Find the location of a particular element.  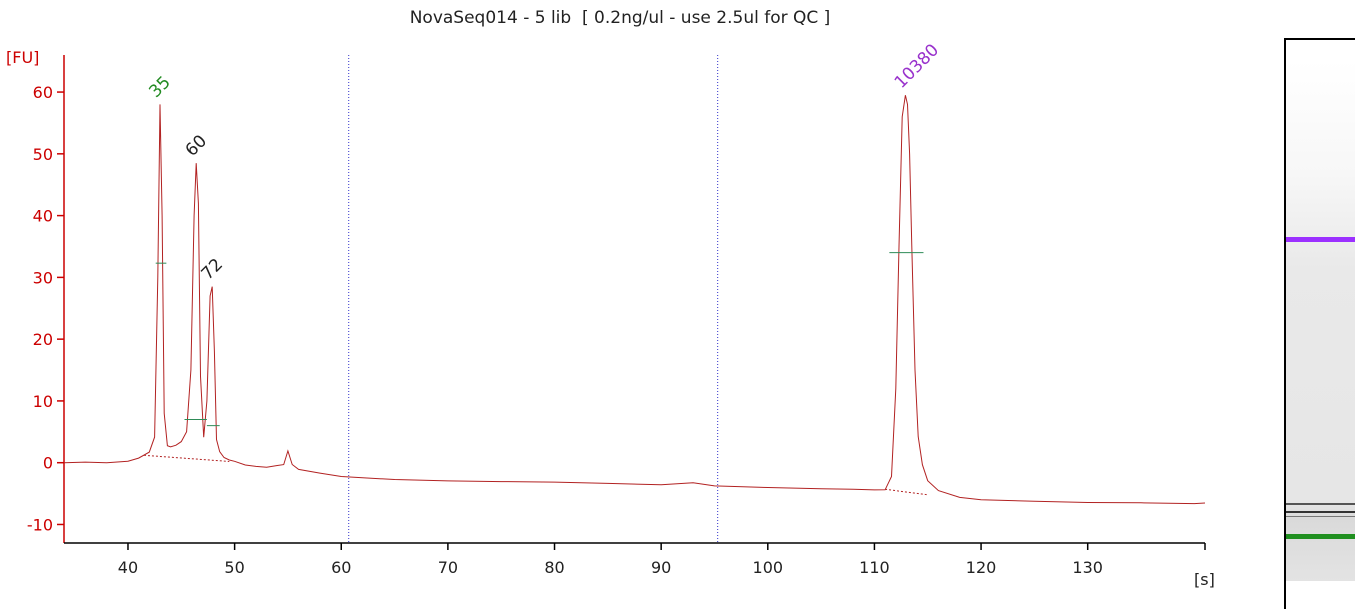

y-tick-label: 60 is located at coordinates (43, 92).